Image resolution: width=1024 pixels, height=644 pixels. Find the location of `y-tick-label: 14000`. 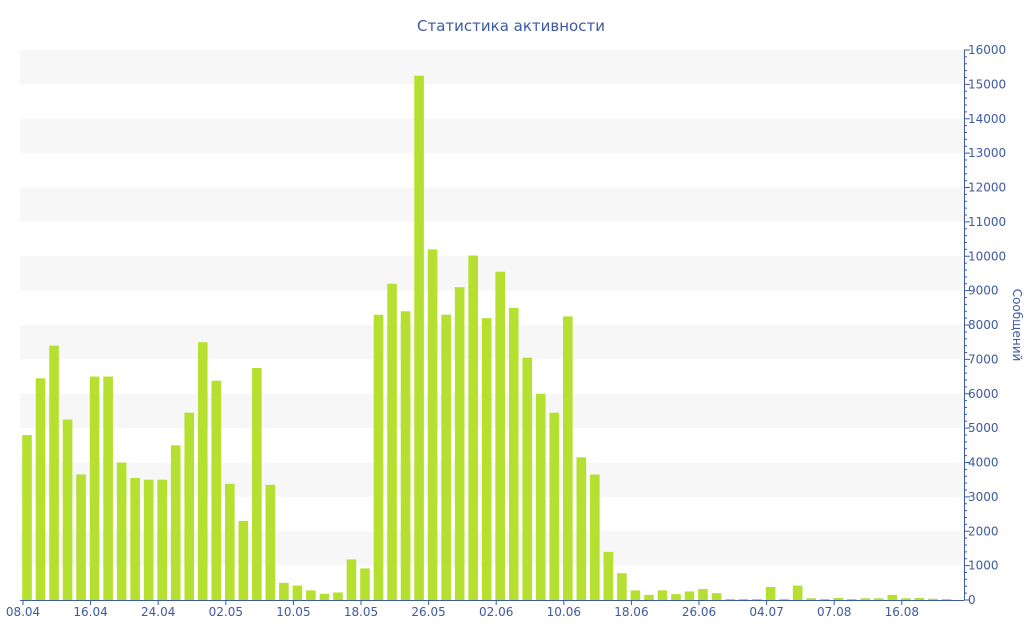

y-tick-label: 14000 is located at coordinates (987, 119).